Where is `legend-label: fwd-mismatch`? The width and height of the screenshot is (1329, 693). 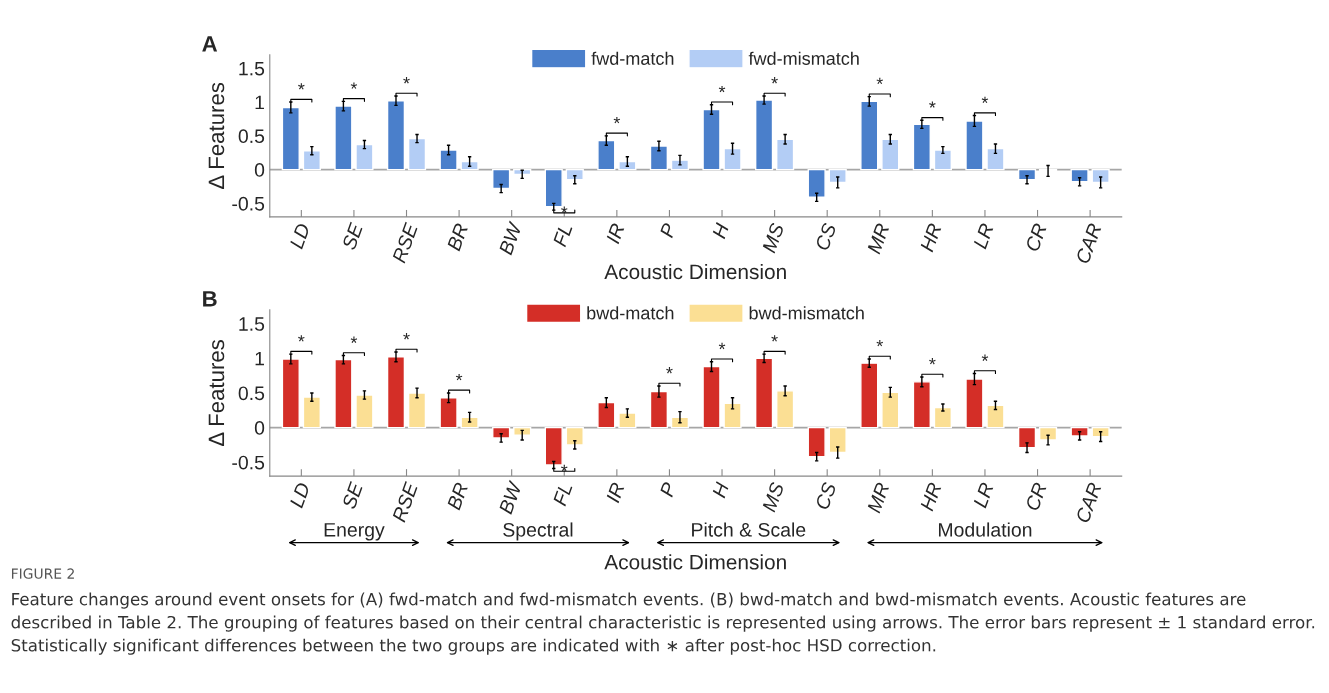
legend-label: fwd-mismatch is located at coordinates (803, 58).